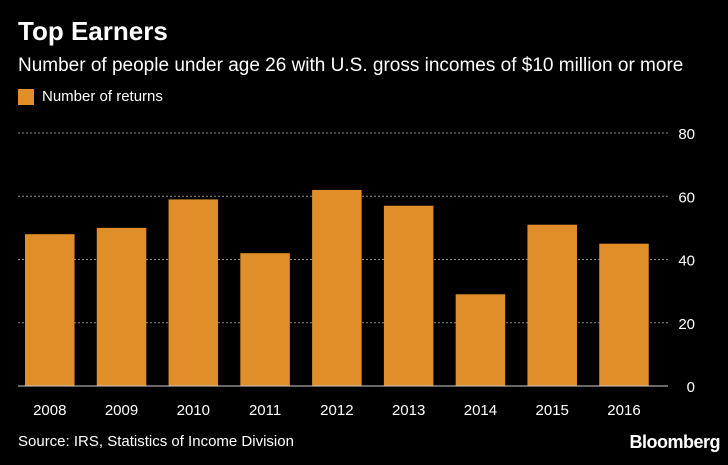 This screenshot has height=465, width=728. What do you see at coordinates (408, 410) in the screenshot?
I see `x-tick-label: 2013` at bounding box center [408, 410].